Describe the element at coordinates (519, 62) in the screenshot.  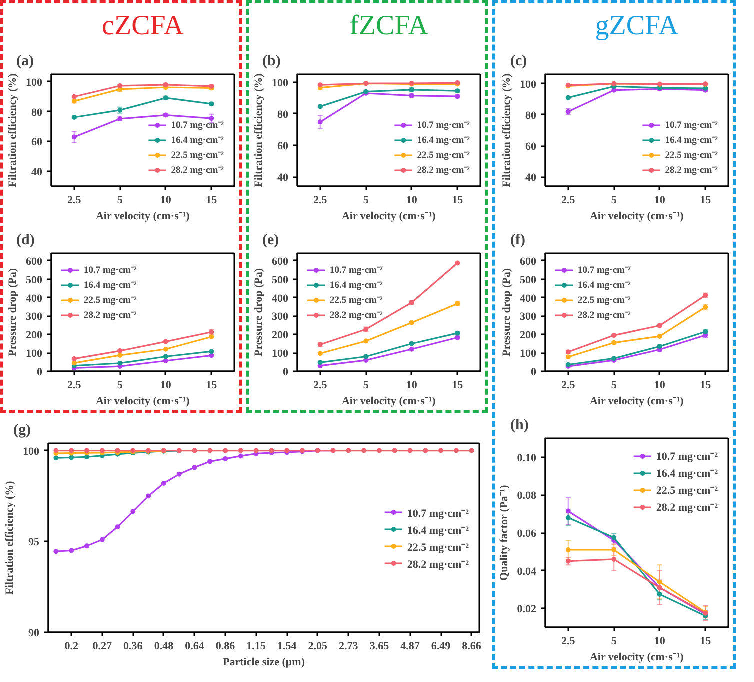
I see `chart-subtitle: (c)` at that location.